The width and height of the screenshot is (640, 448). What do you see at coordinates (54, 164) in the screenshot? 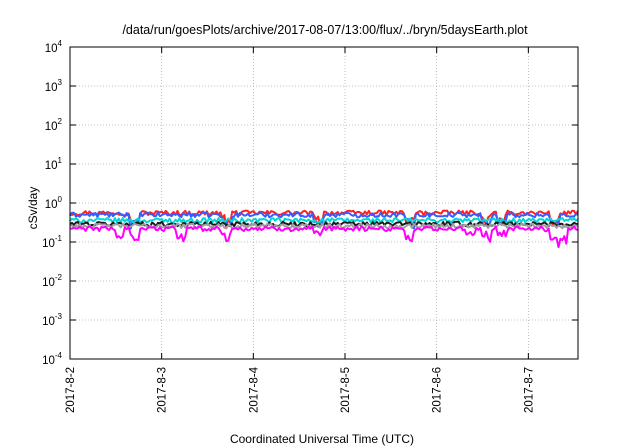
I see `y-tick-label: 10¹` at bounding box center [54, 164].